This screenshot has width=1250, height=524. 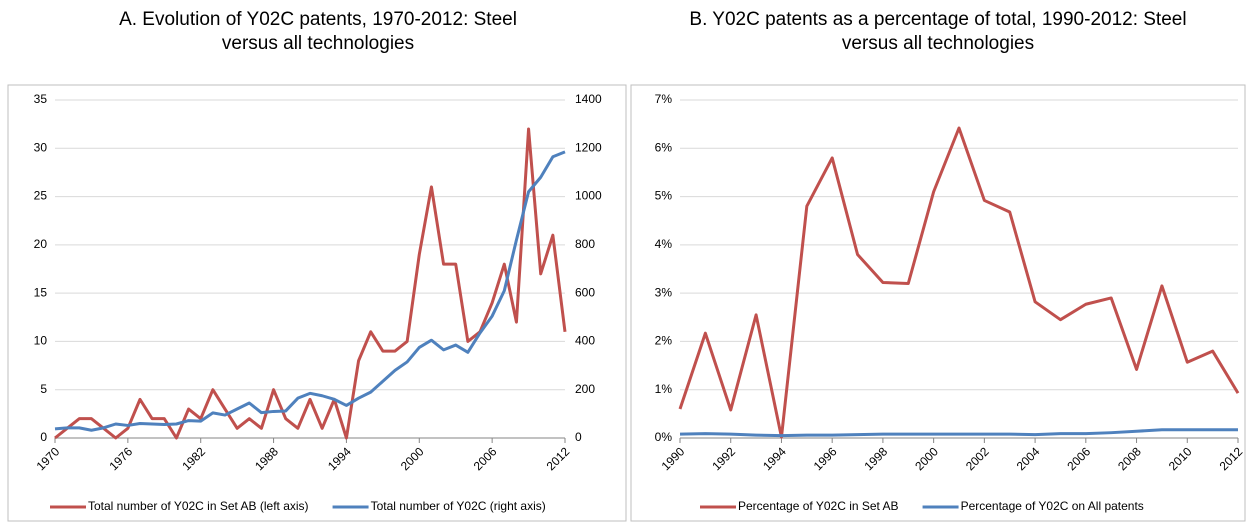 I want to click on x-tick-label: 1990, so click(x=673, y=458).